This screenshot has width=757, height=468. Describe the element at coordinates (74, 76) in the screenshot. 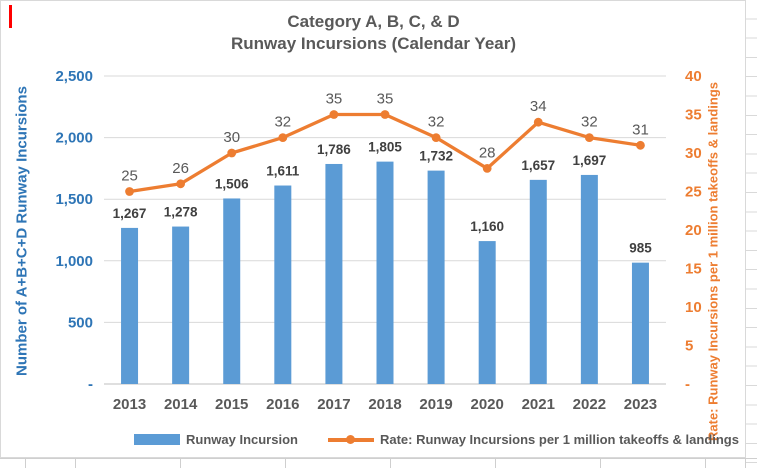

I see `left-tick-2500: 2,500` at that location.